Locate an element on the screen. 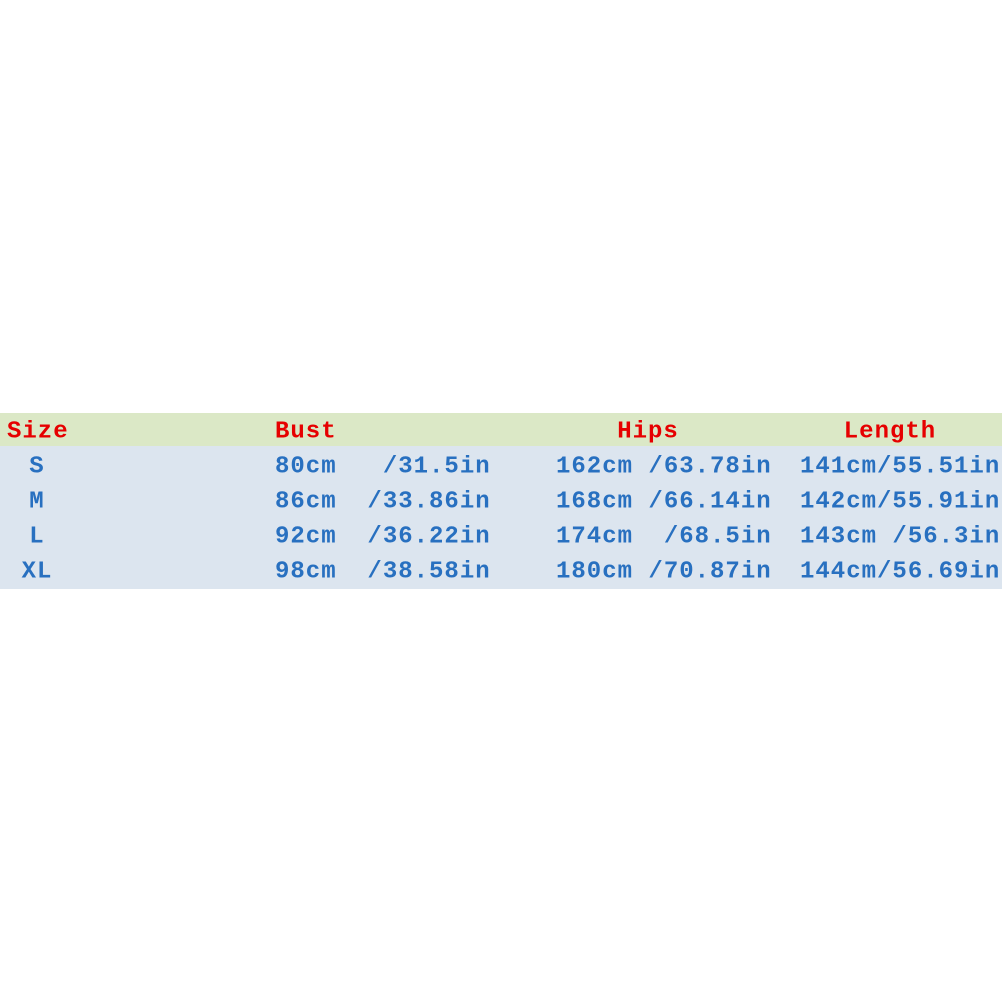 This screenshot has width=1002, height=1002. table-cell: 142cm/55.91in is located at coordinates (900, 501).